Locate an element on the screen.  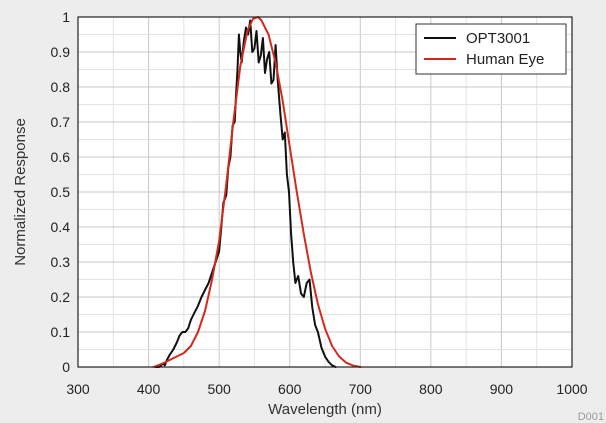
y-tick-label: 1 is located at coordinates (66, 17).